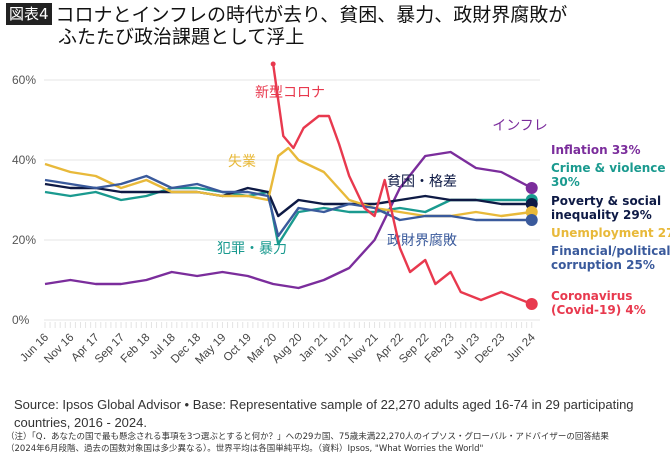 The image size is (670, 459). Describe the element at coordinates (596, 150) in the screenshot. I see `legend-label: Inflation 33%` at that location.